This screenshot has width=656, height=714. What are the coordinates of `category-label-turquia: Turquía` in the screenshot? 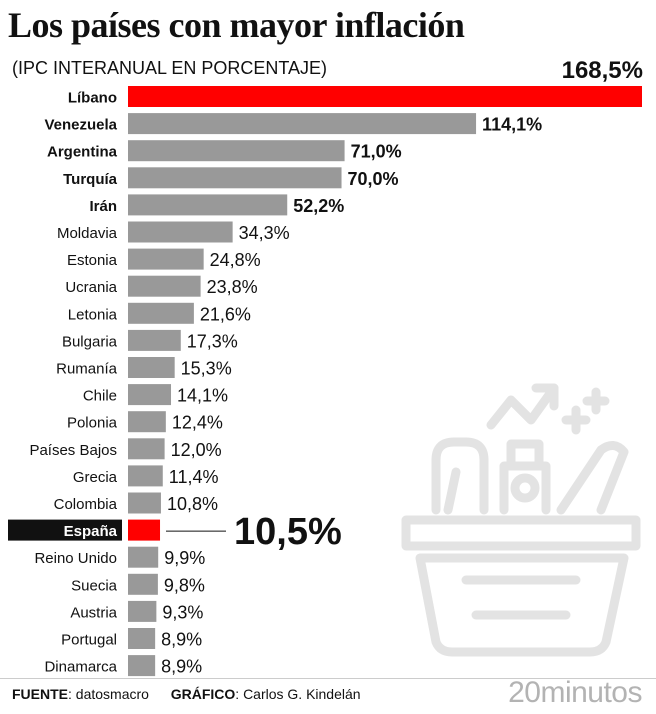 It's located at (90, 179).